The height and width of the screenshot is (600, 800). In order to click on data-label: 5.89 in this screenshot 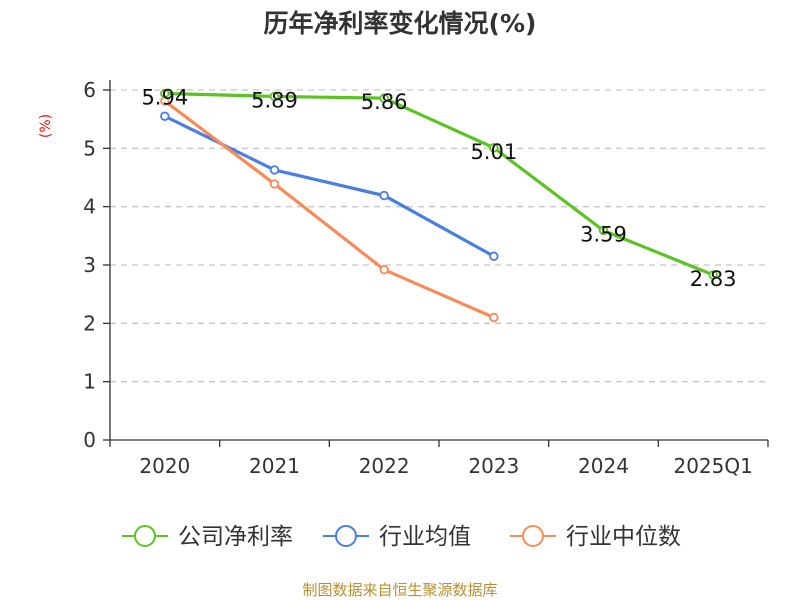, I will do `click(274, 100)`.